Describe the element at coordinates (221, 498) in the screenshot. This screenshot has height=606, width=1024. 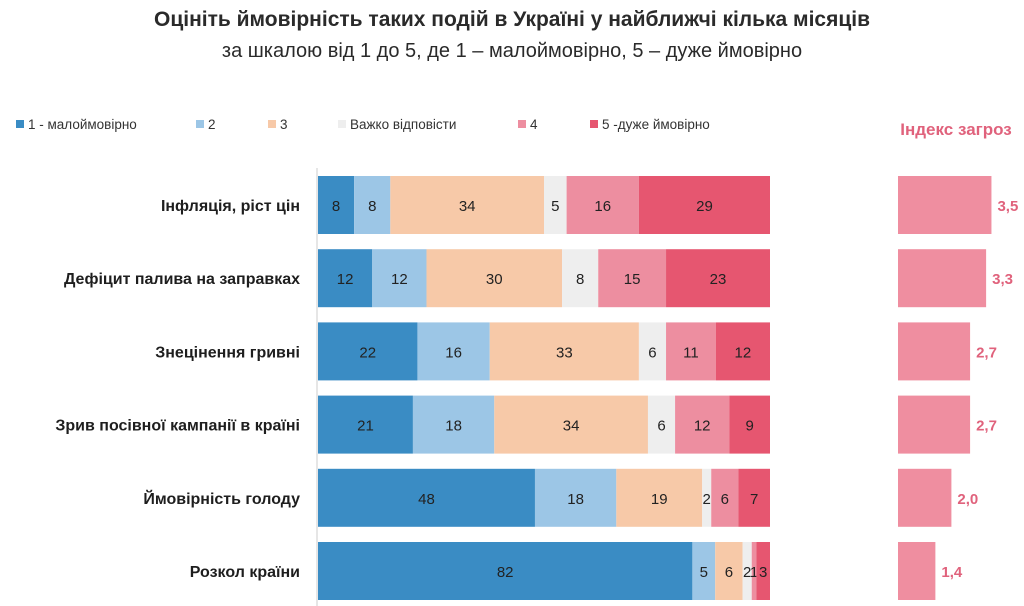
I see `category-label: Ймовірність голоду` at that location.